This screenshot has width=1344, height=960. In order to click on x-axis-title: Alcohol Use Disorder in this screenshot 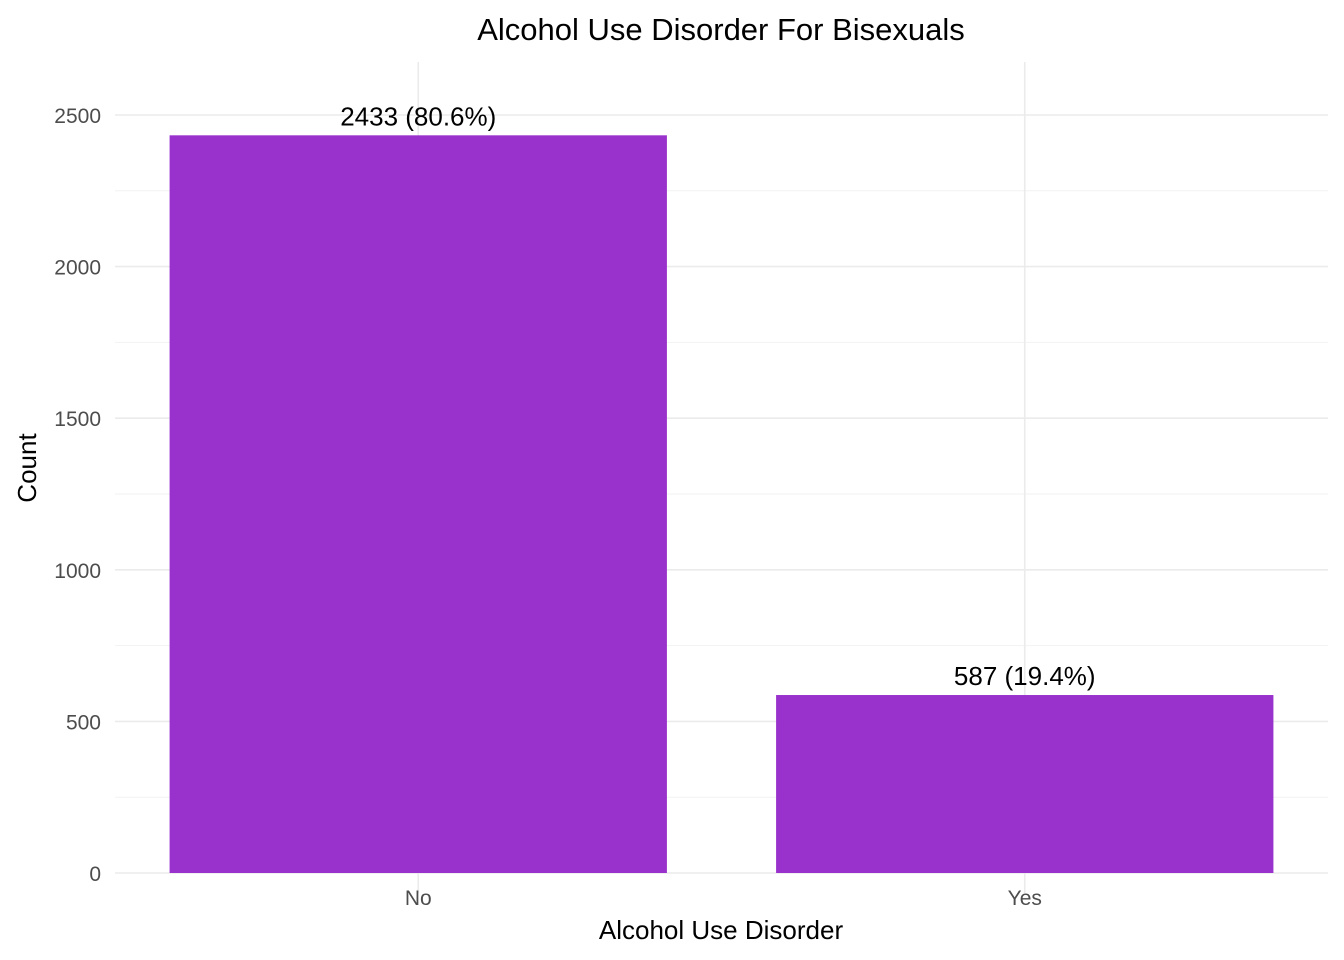, I will do `click(721, 930)`.